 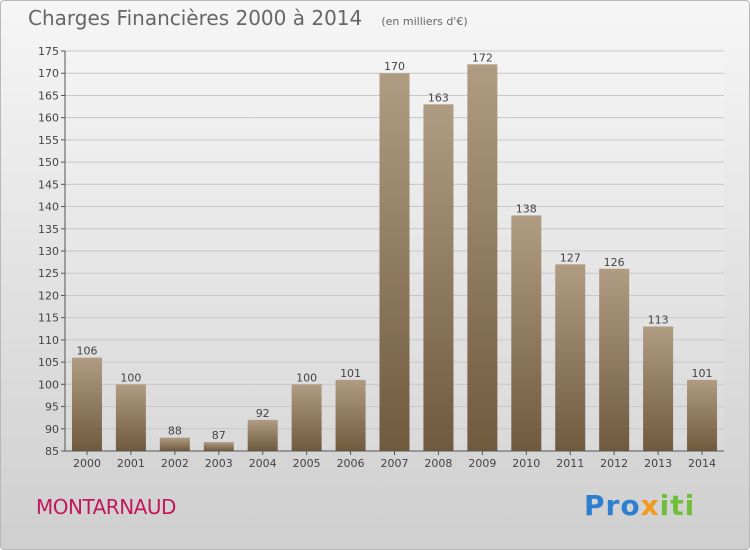 What do you see at coordinates (526, 208) in the screenshot?
I see `data-label-2010: 138` at bounding box center [526, 208].